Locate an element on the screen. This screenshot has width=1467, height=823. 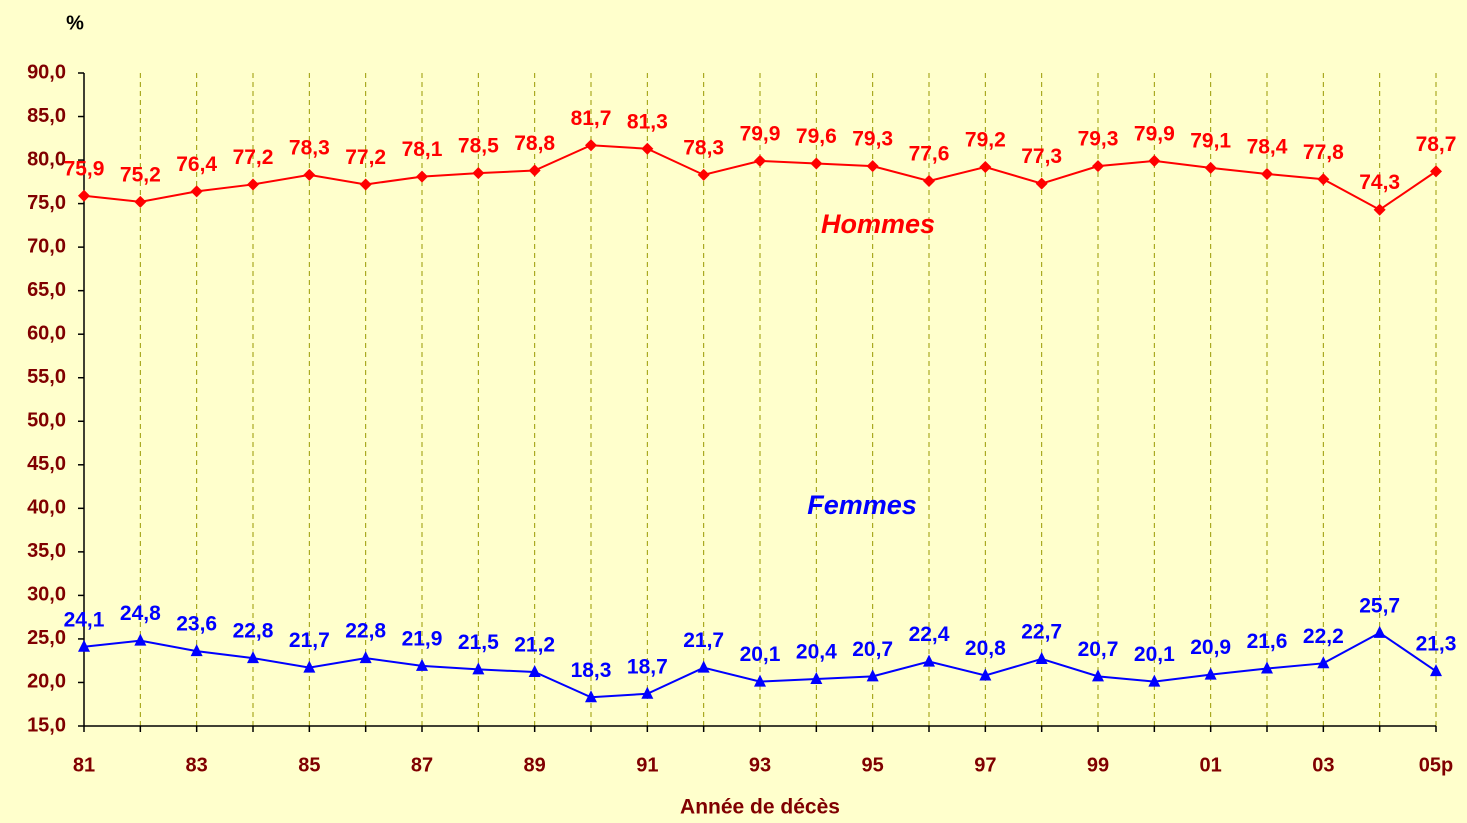
data-label: 22,2 is located at coordinates (1323, 636).